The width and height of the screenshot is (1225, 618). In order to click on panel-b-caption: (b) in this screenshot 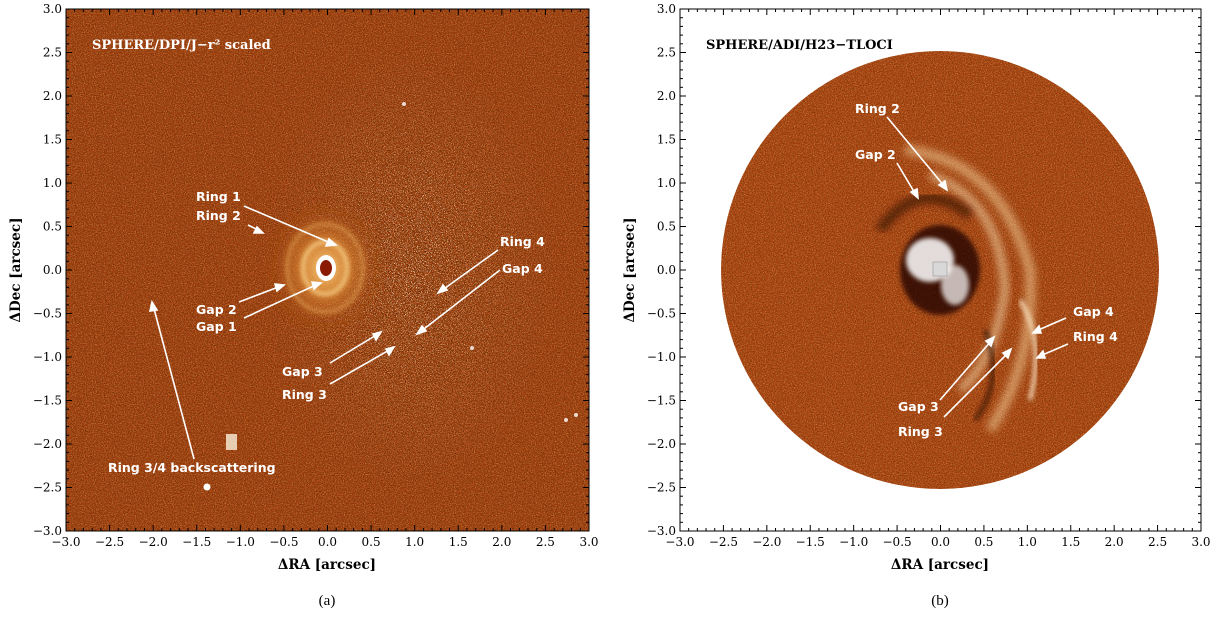, I will do `click(940, 601)`.